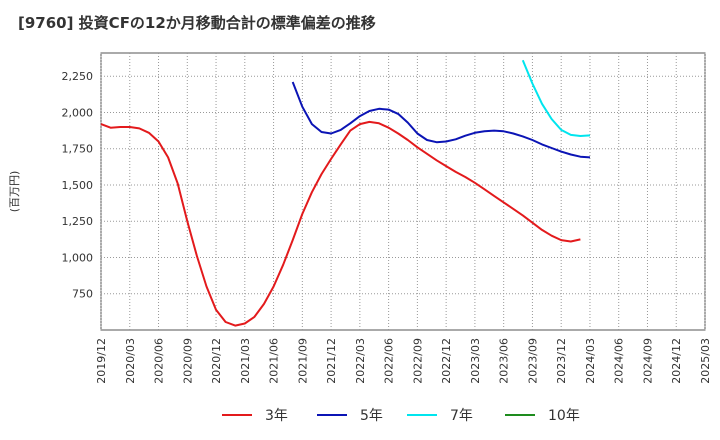 The image size is (720, 440). I want to click on y-tick-label: 1,000, so click(78, 257).